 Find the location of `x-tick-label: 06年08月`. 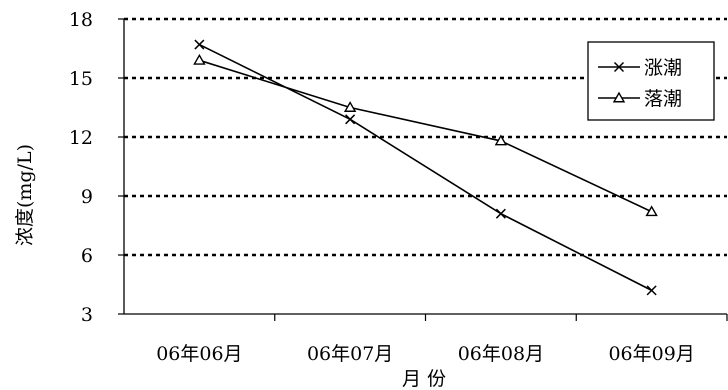

x-tick-label: 06年08月 is located at coordinates (501, 354).